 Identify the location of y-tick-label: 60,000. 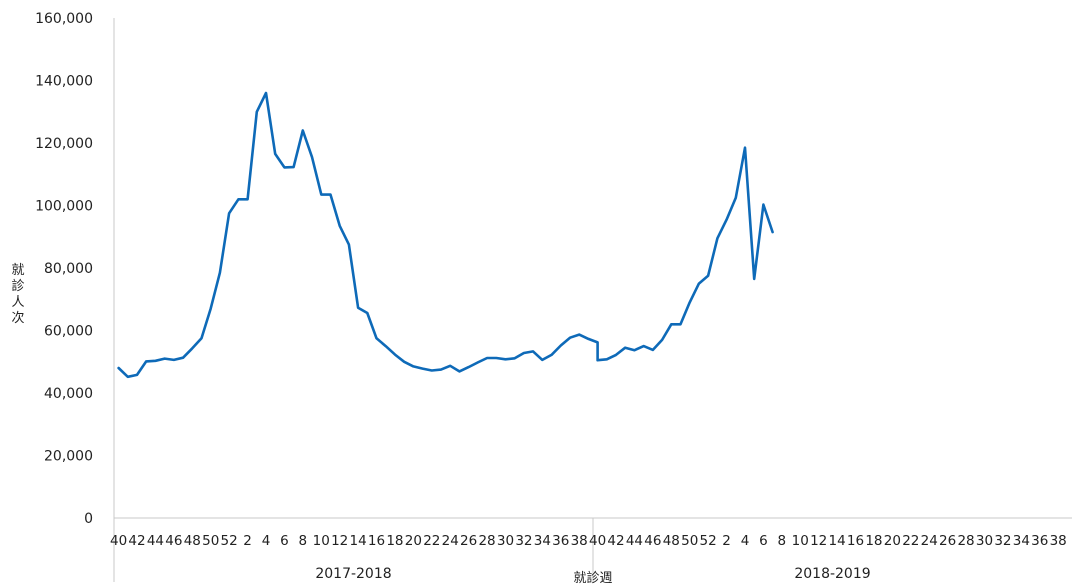
(68, 332).